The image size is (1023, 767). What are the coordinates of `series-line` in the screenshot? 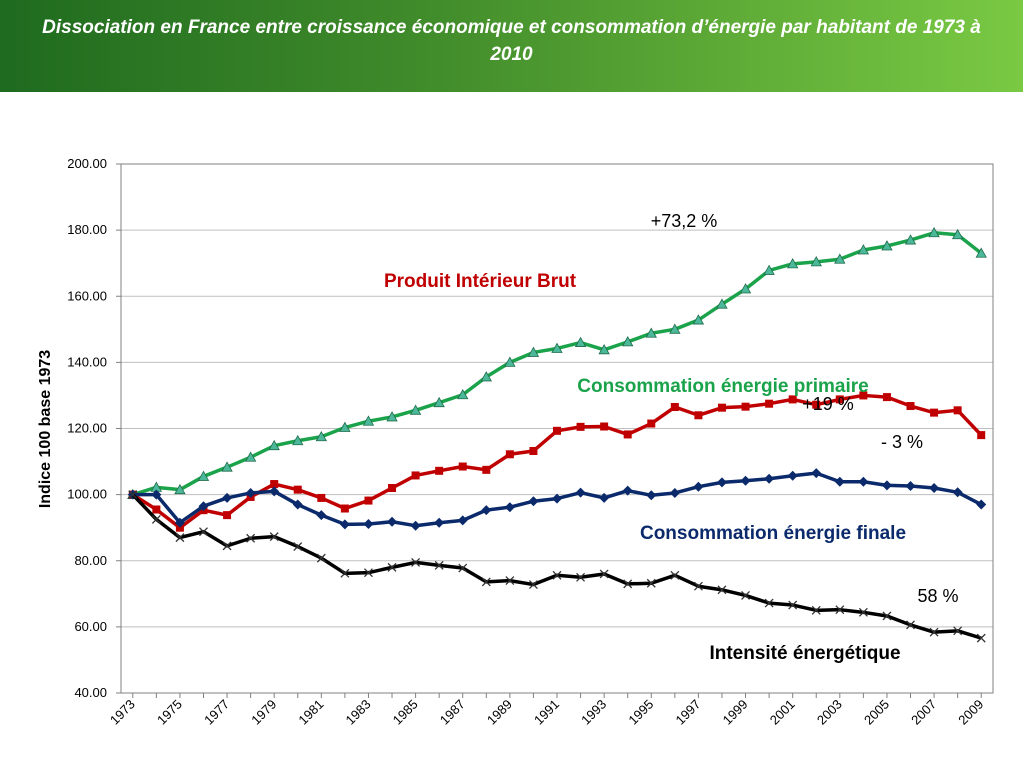 It's located at (557, 461).